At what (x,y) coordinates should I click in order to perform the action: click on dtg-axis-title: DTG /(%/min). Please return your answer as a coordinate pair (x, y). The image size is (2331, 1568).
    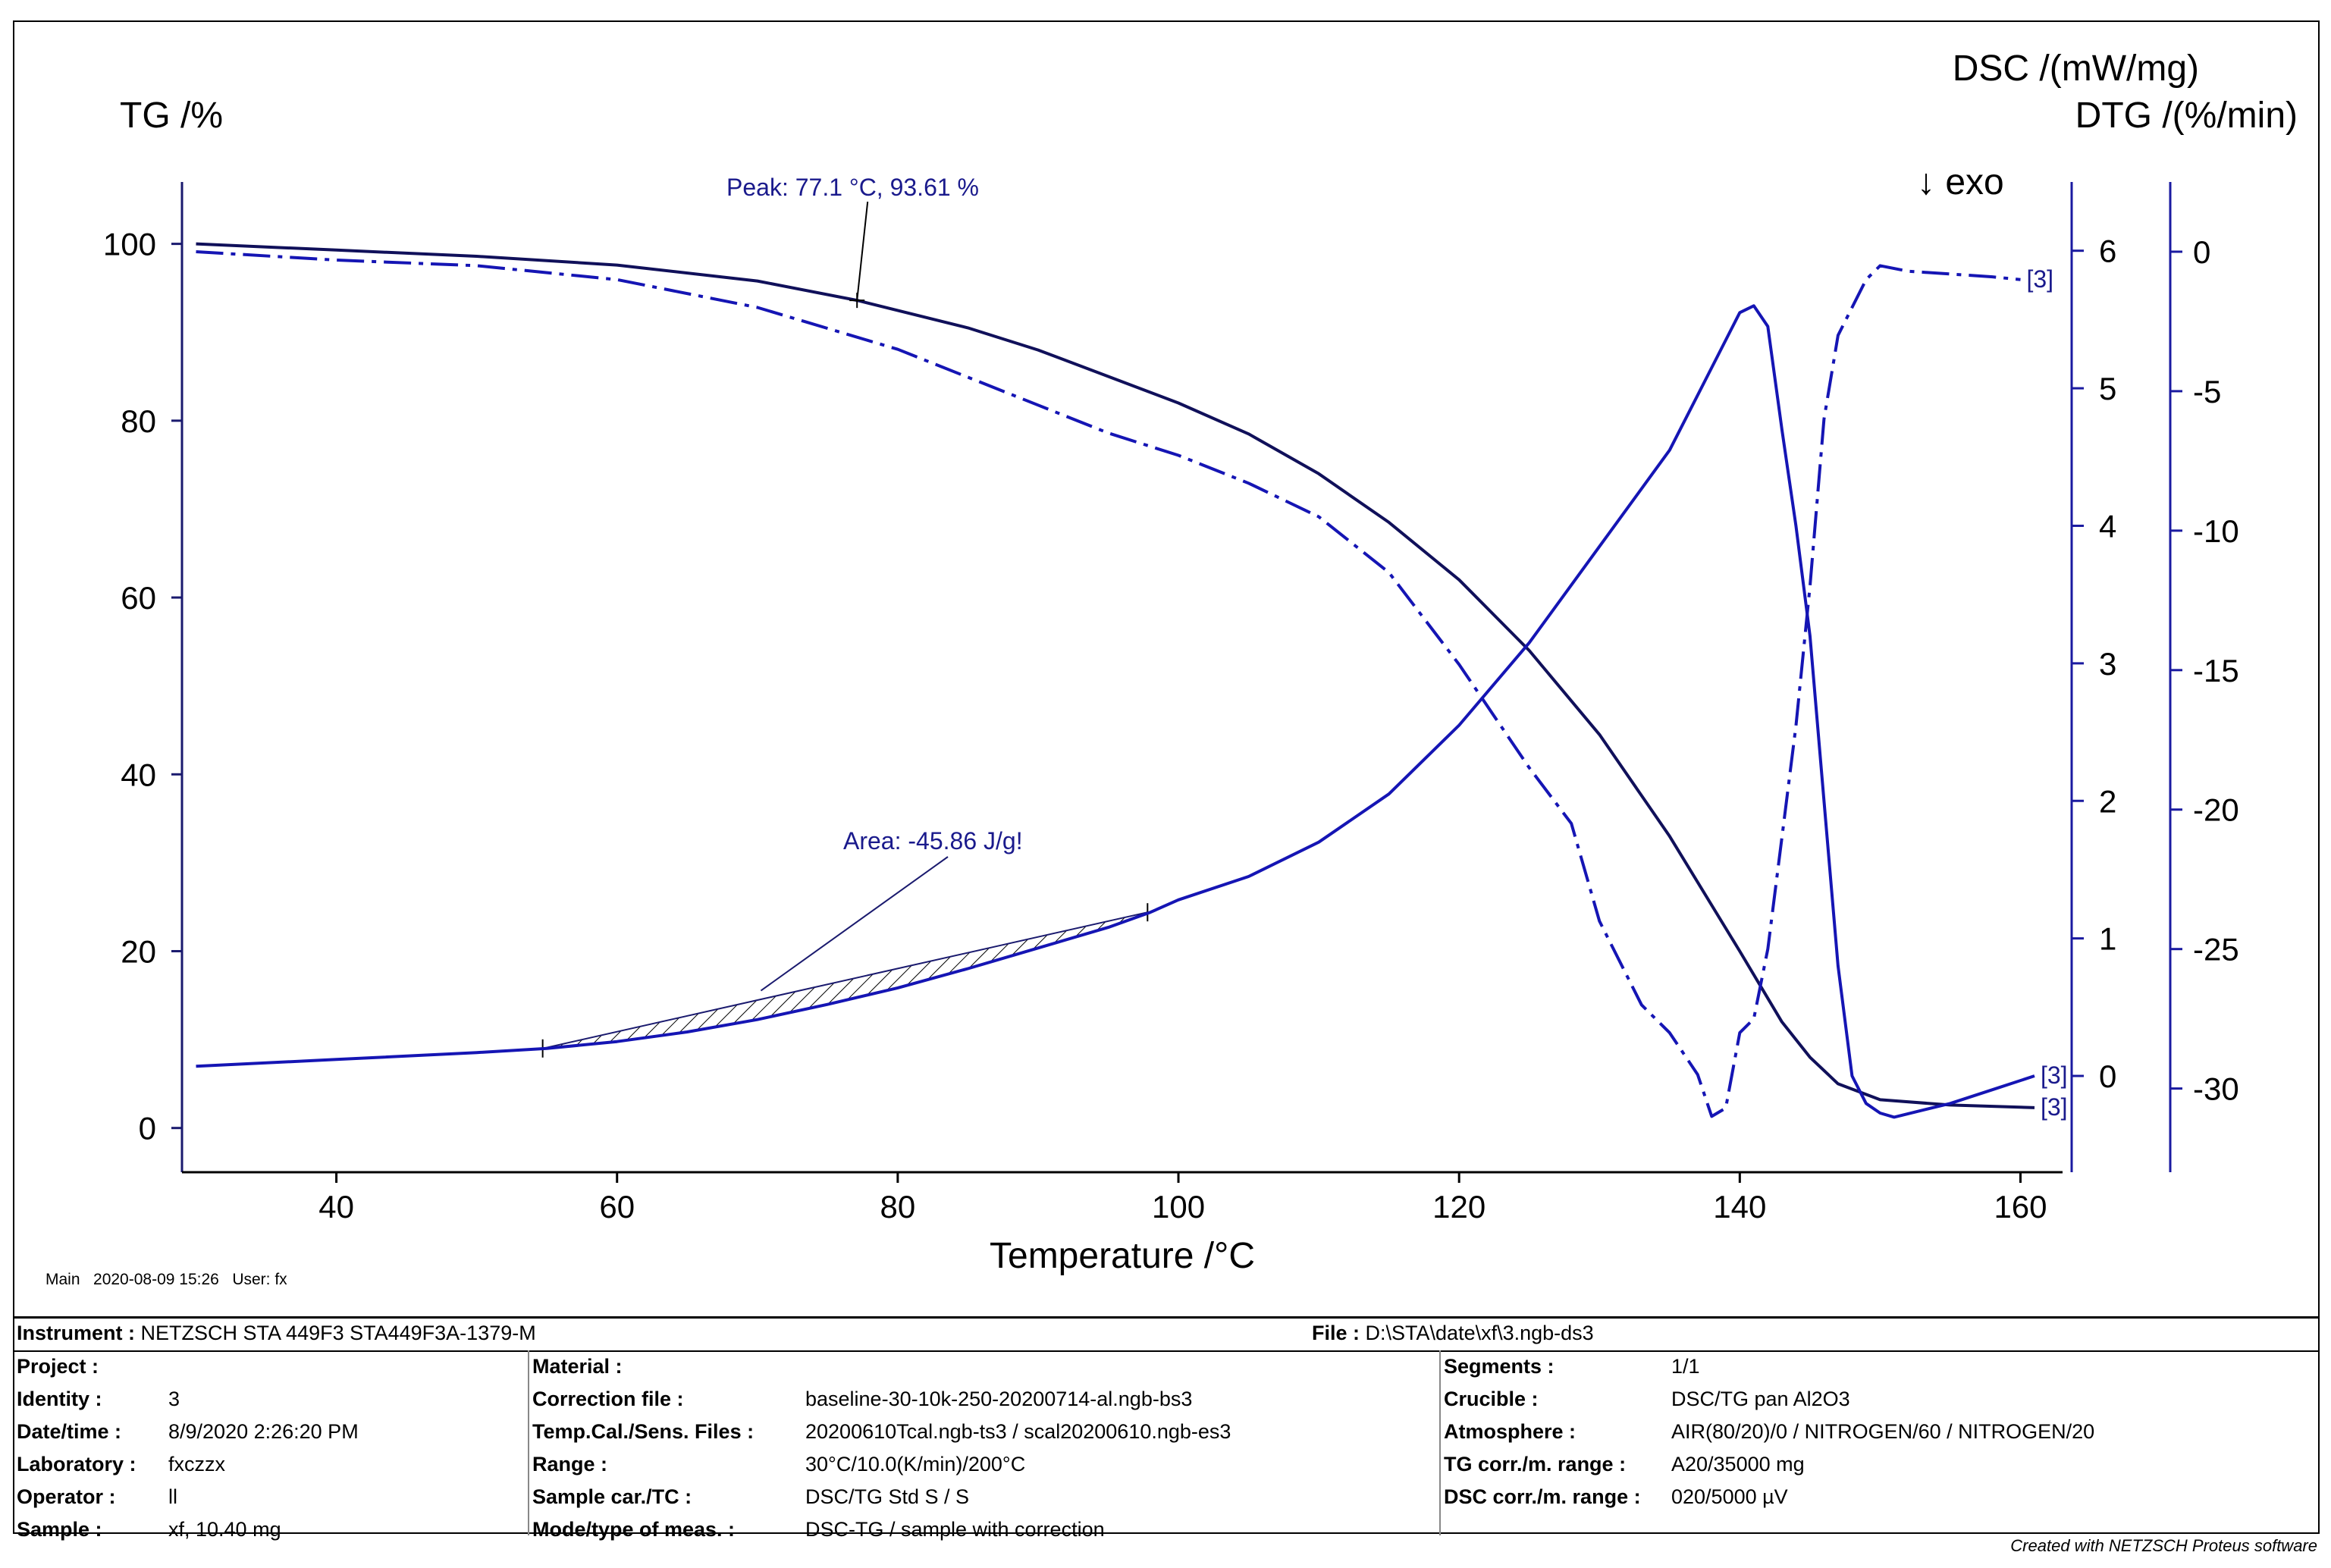
    Looking at the image, I should click on (2186, 116).